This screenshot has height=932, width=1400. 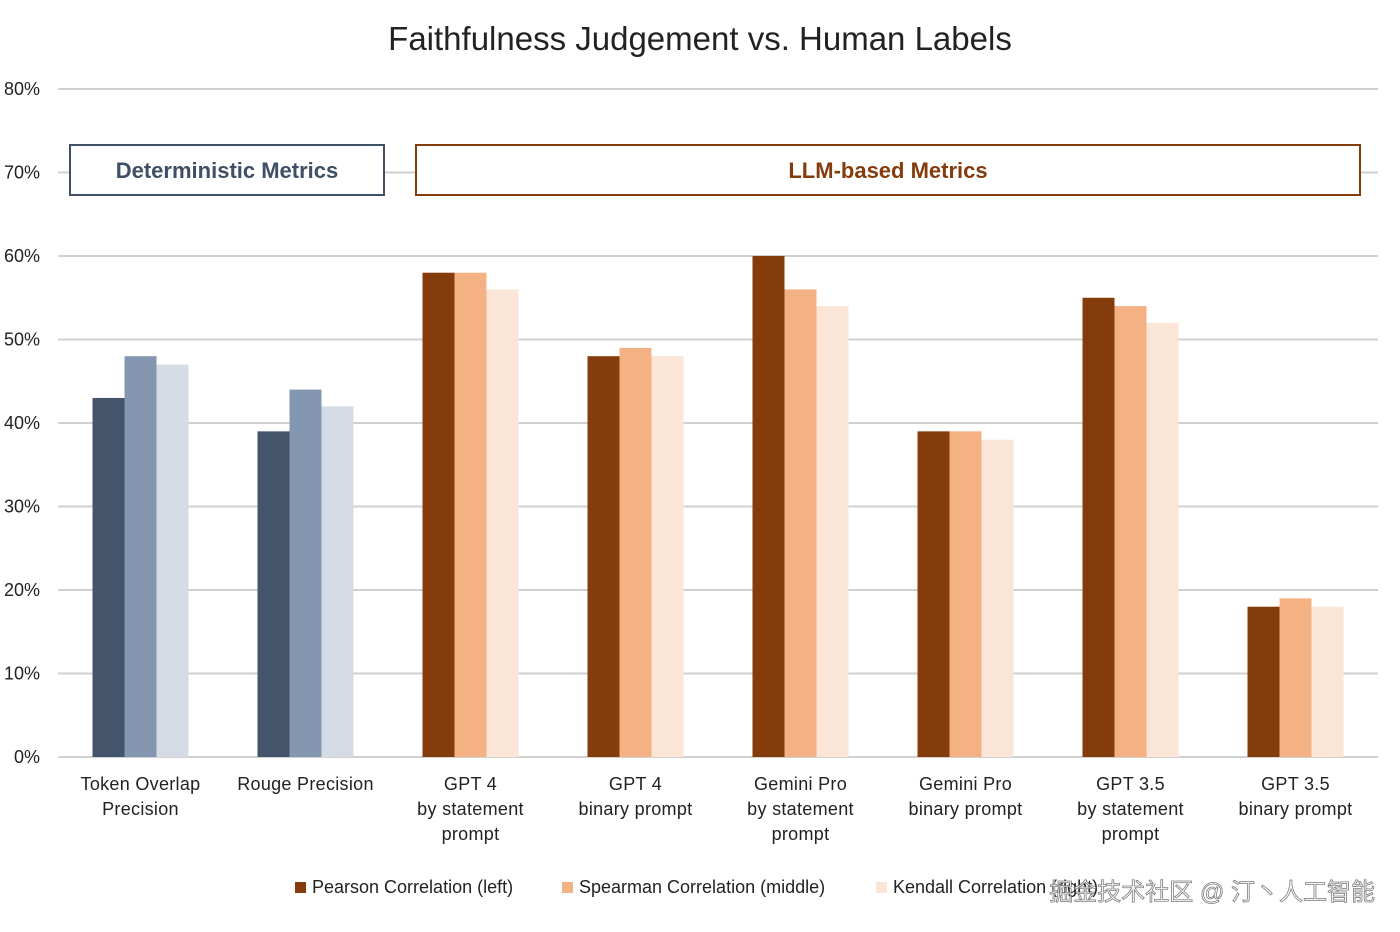 What do you see at coordinates (22, 507) in the screenshot?
I see `y-tick-label: 30%` at bounding box center [22, 507].